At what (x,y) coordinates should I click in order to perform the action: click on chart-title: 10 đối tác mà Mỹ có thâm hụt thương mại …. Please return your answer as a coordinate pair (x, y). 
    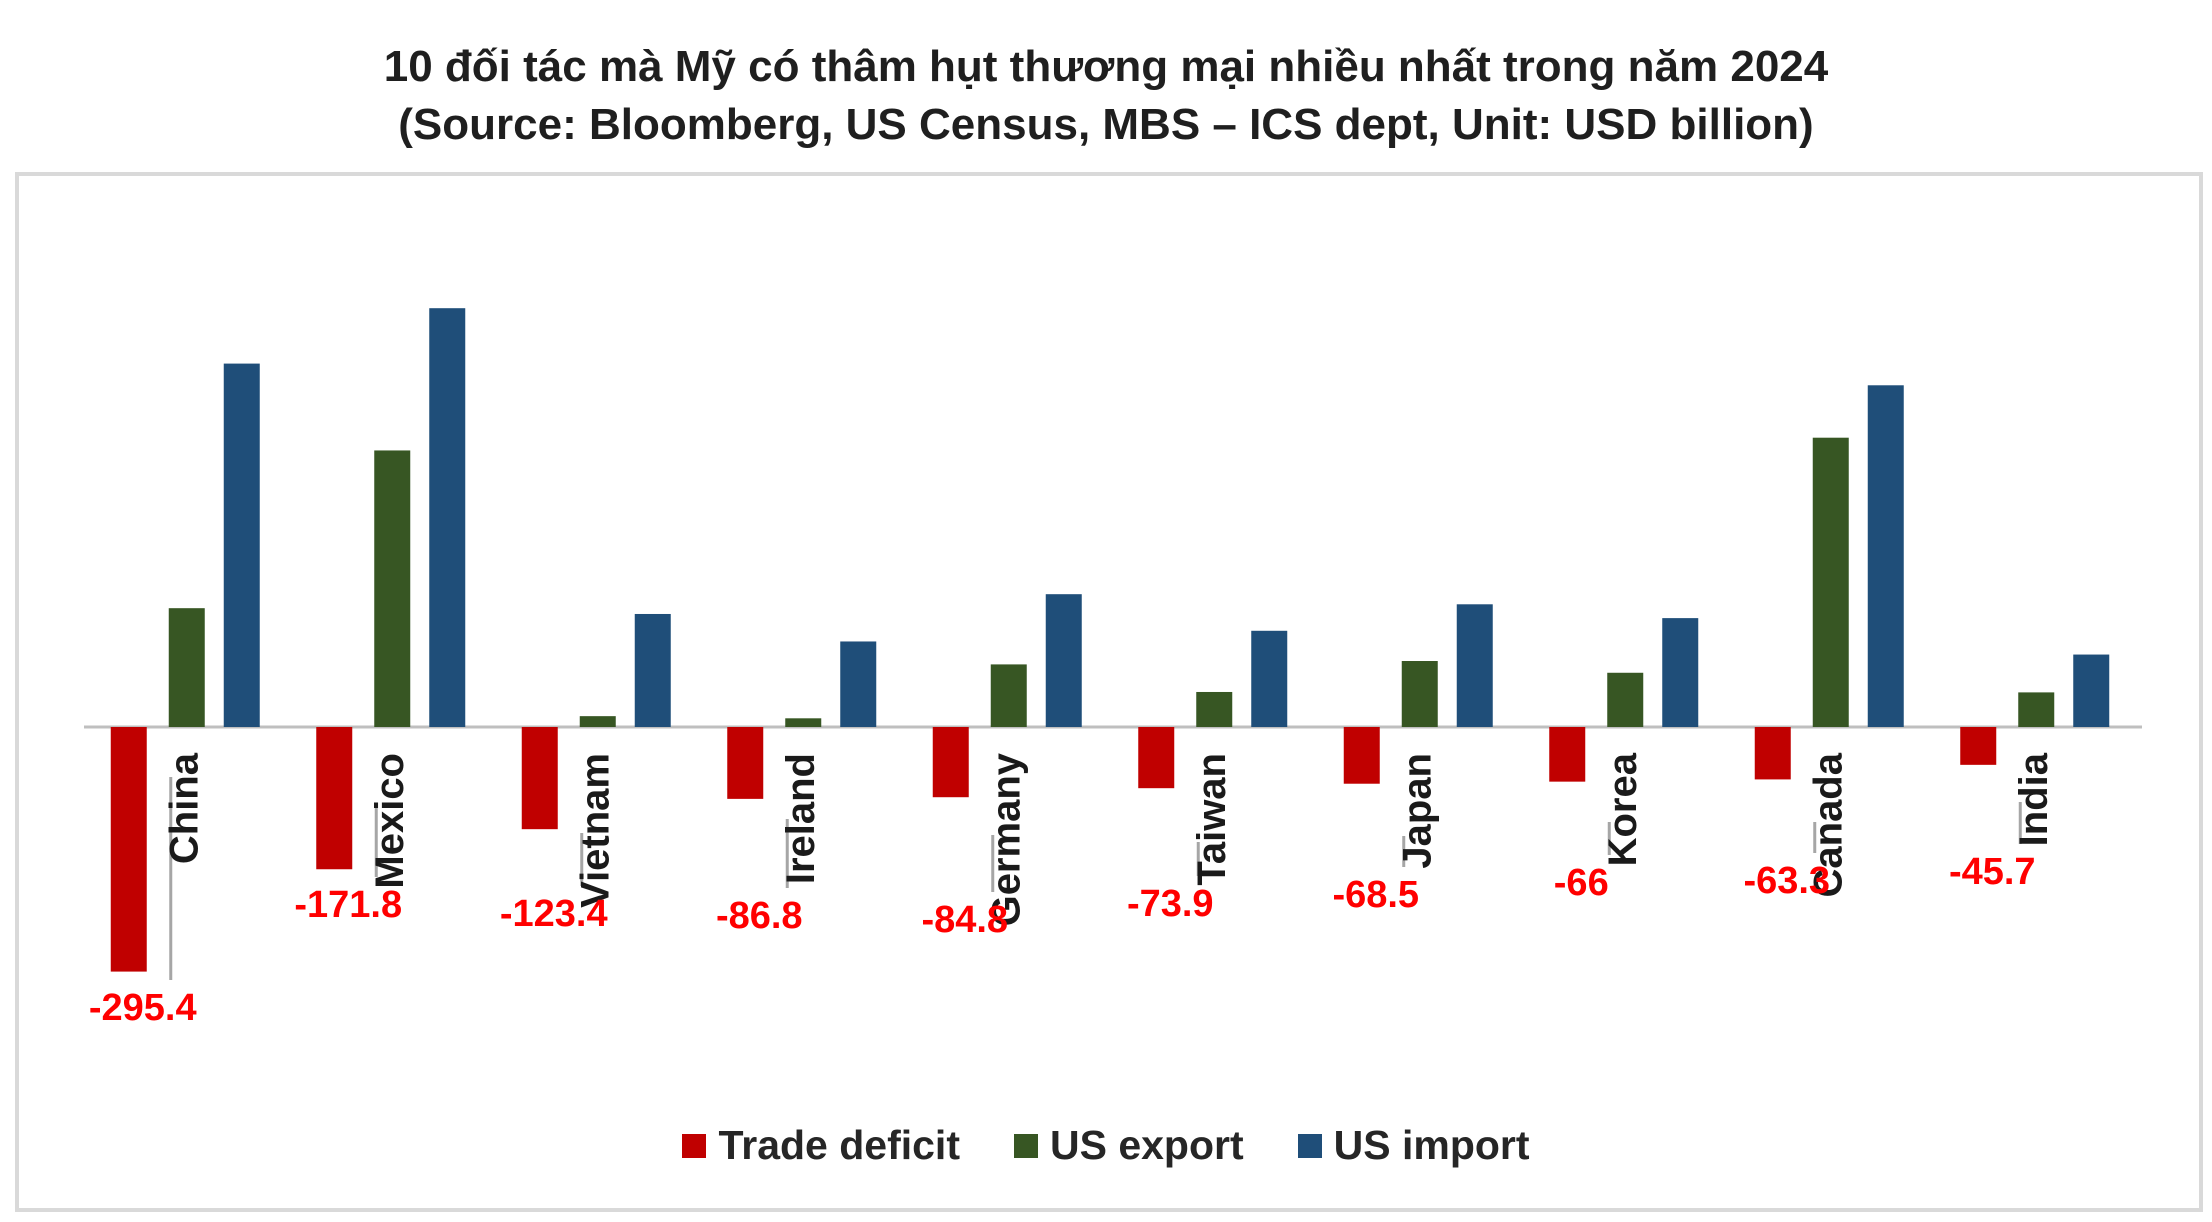
    Looking at the image, I should click on (1106, 66).